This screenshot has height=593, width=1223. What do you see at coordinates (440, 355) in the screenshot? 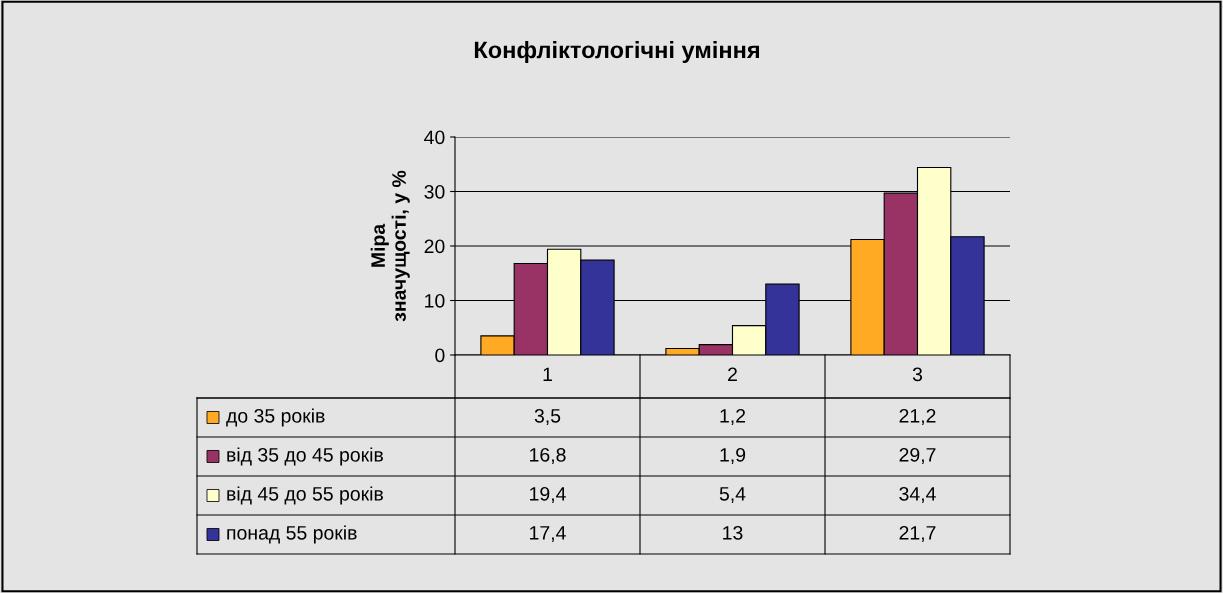
I see `y-tick-label: 0` at bounding box center [440, 355].